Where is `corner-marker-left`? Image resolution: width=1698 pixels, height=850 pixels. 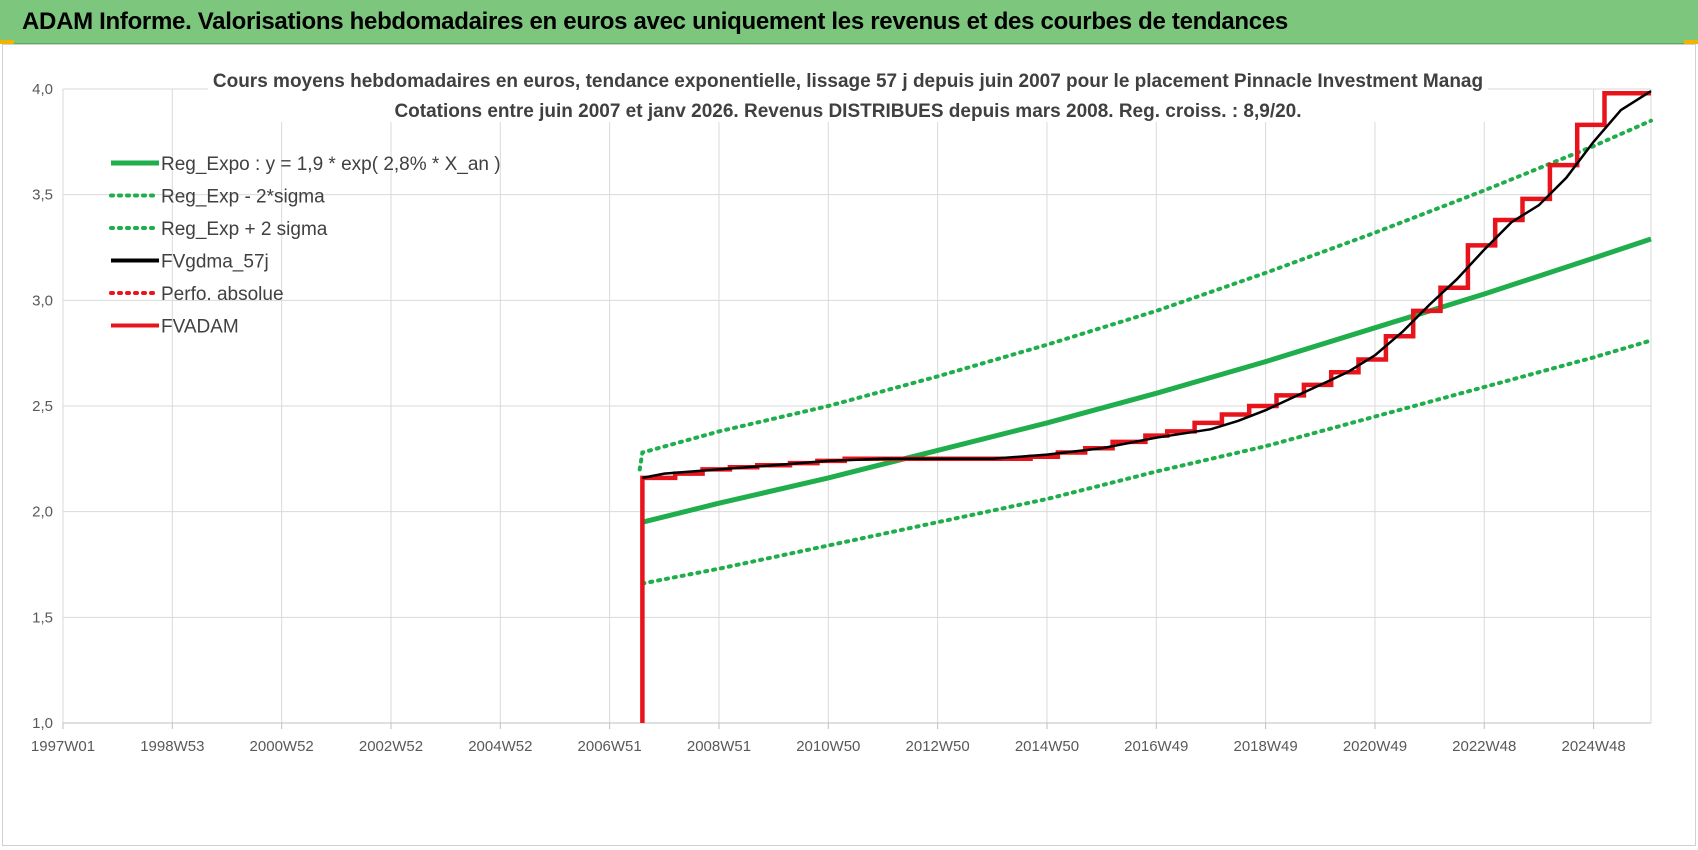 corner-marker-left is located at coordinates (7, 42).